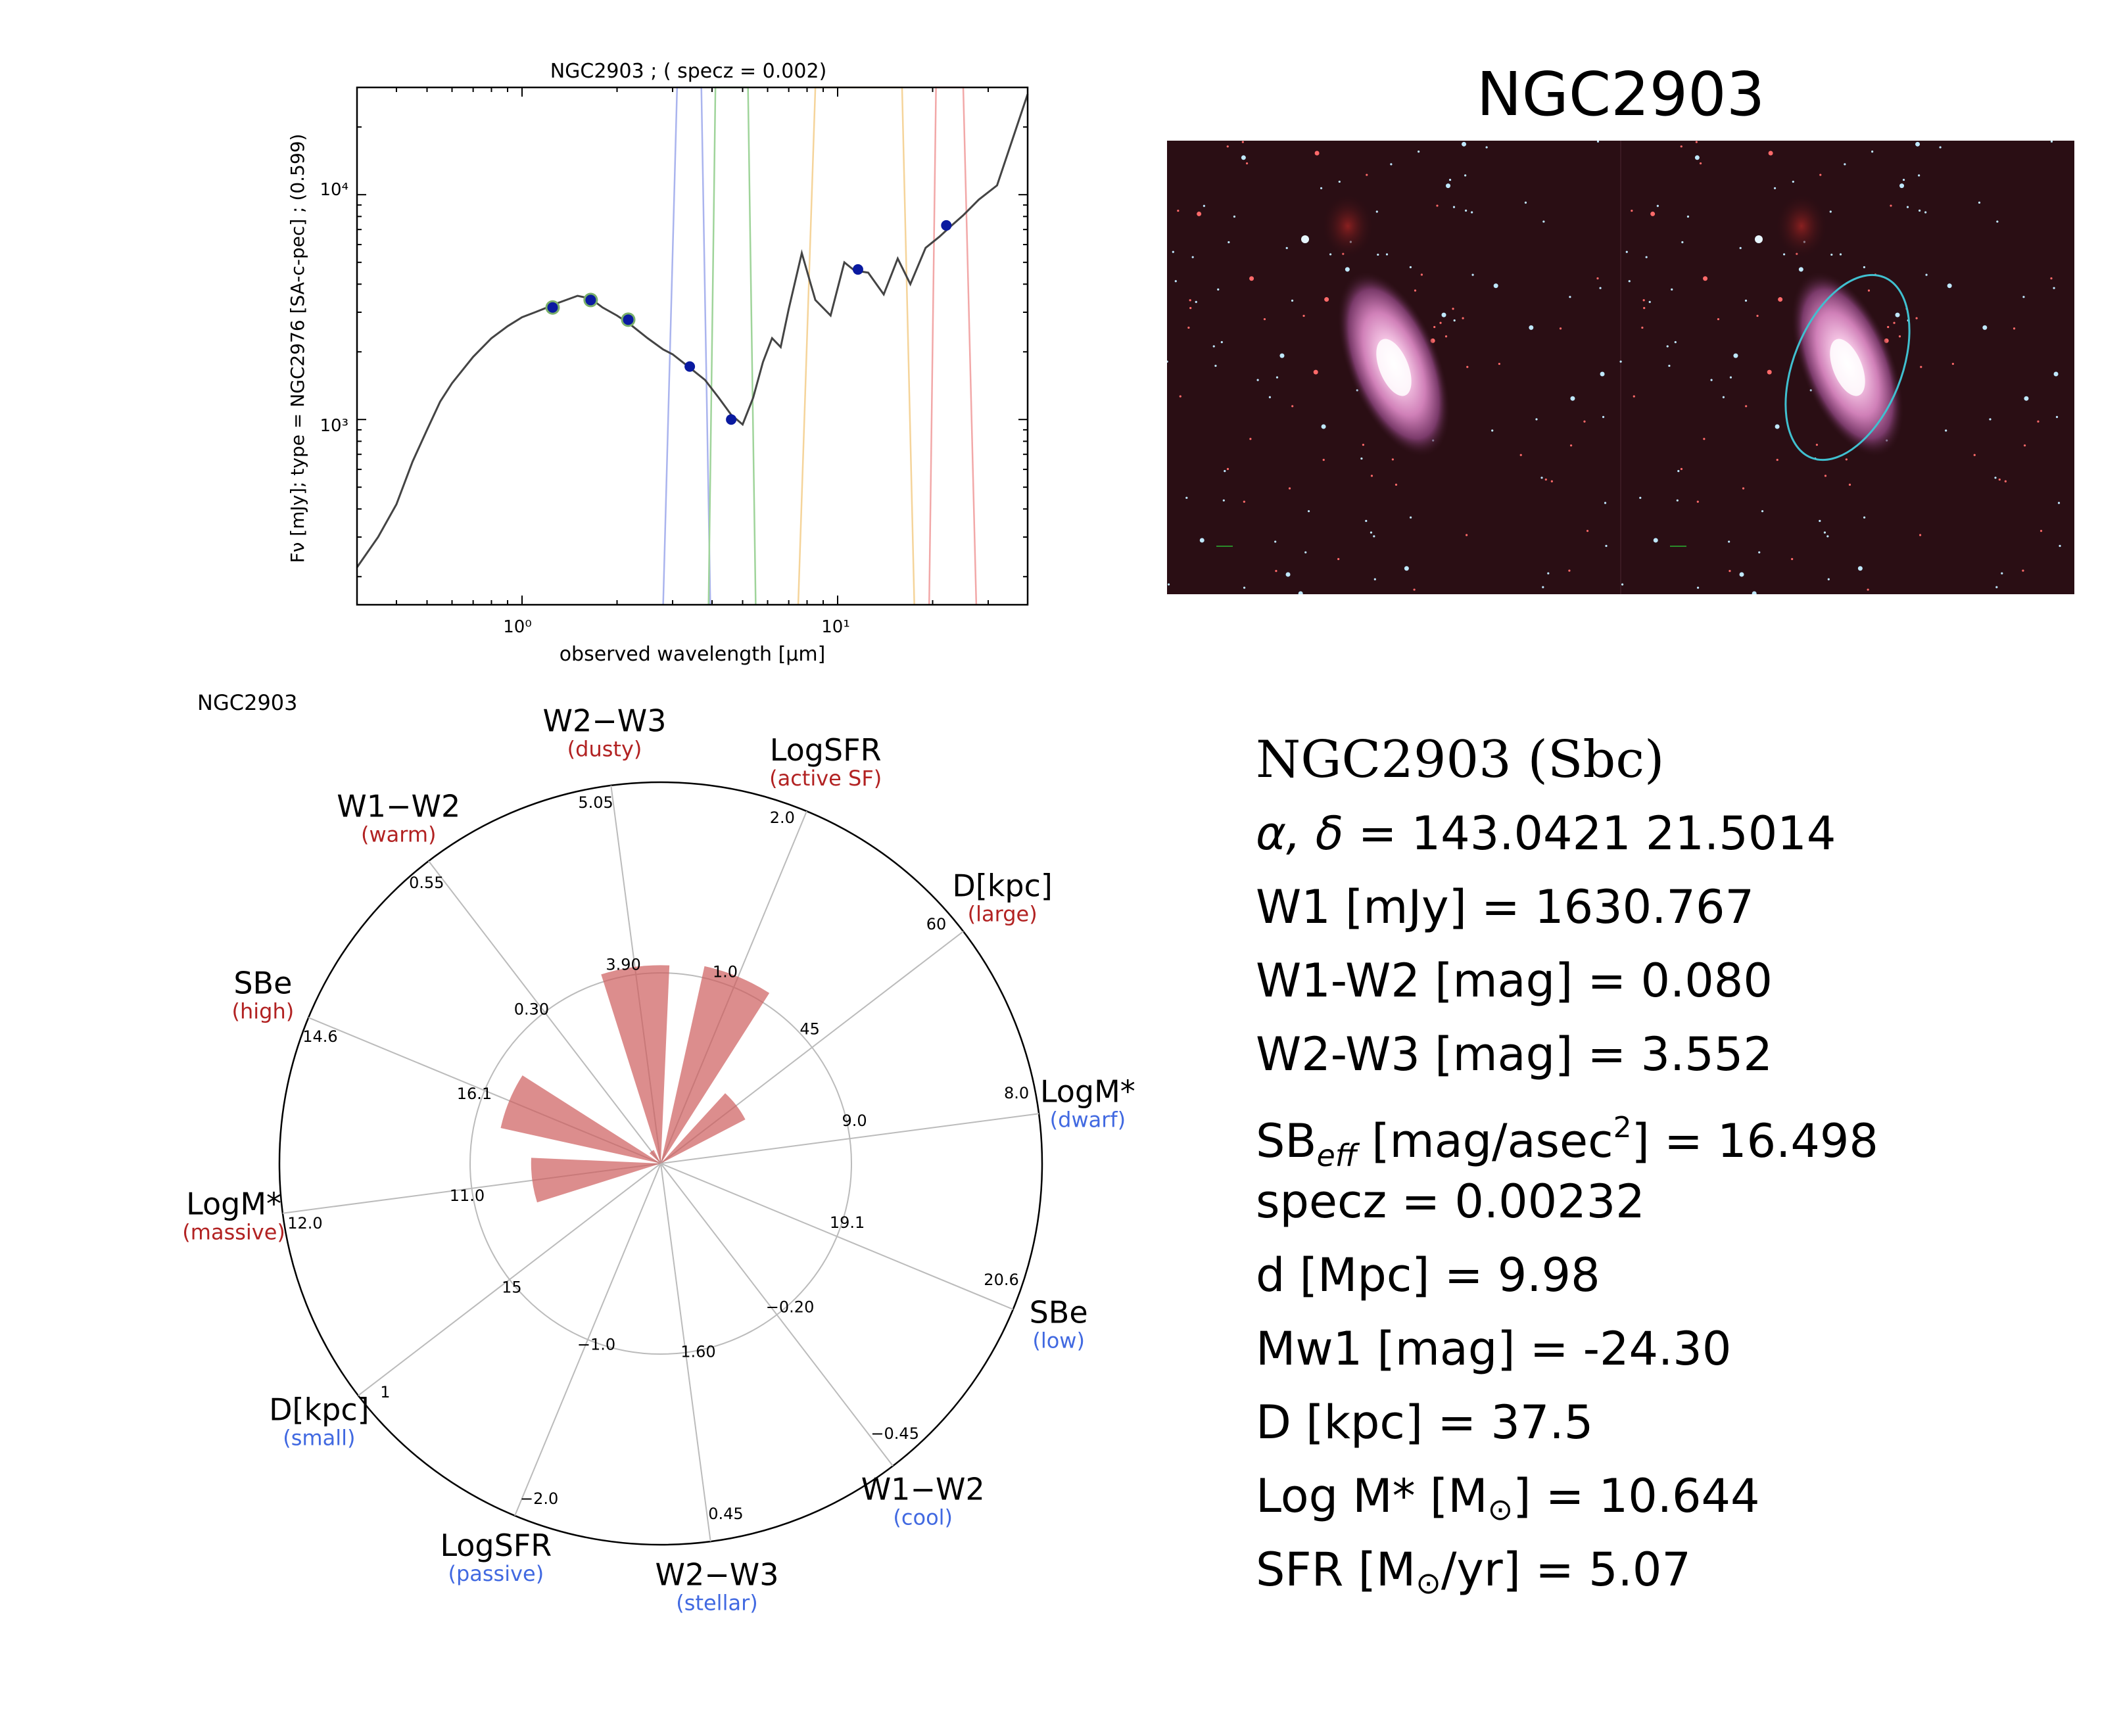 The image size is (2123, 1736). I want to click on coords-value: = 143.0421 21.5014, so click(1589, 833).